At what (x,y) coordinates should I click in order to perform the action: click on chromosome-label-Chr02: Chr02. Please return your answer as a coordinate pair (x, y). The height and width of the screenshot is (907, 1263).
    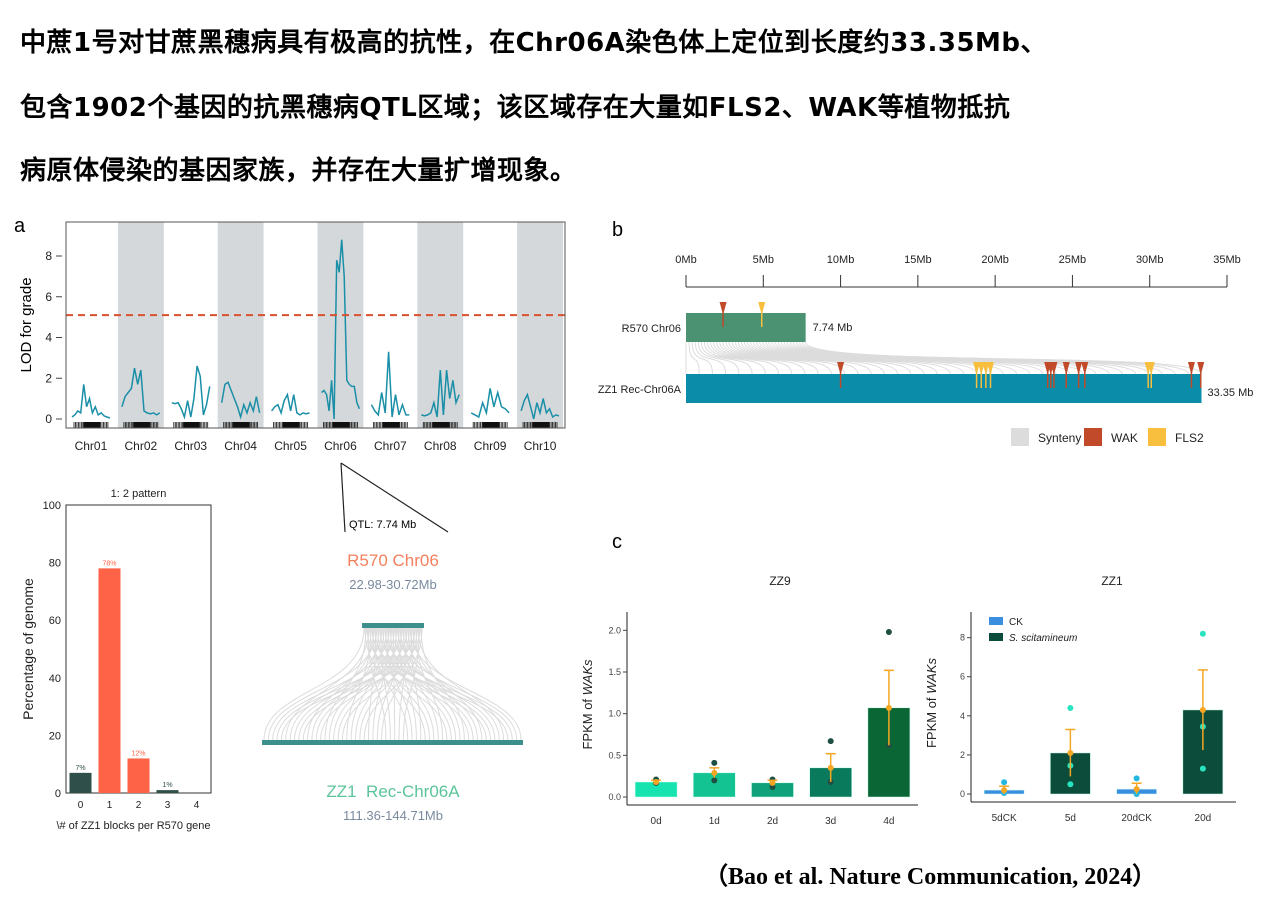
    Looking at the image, I should click on (141, 446).